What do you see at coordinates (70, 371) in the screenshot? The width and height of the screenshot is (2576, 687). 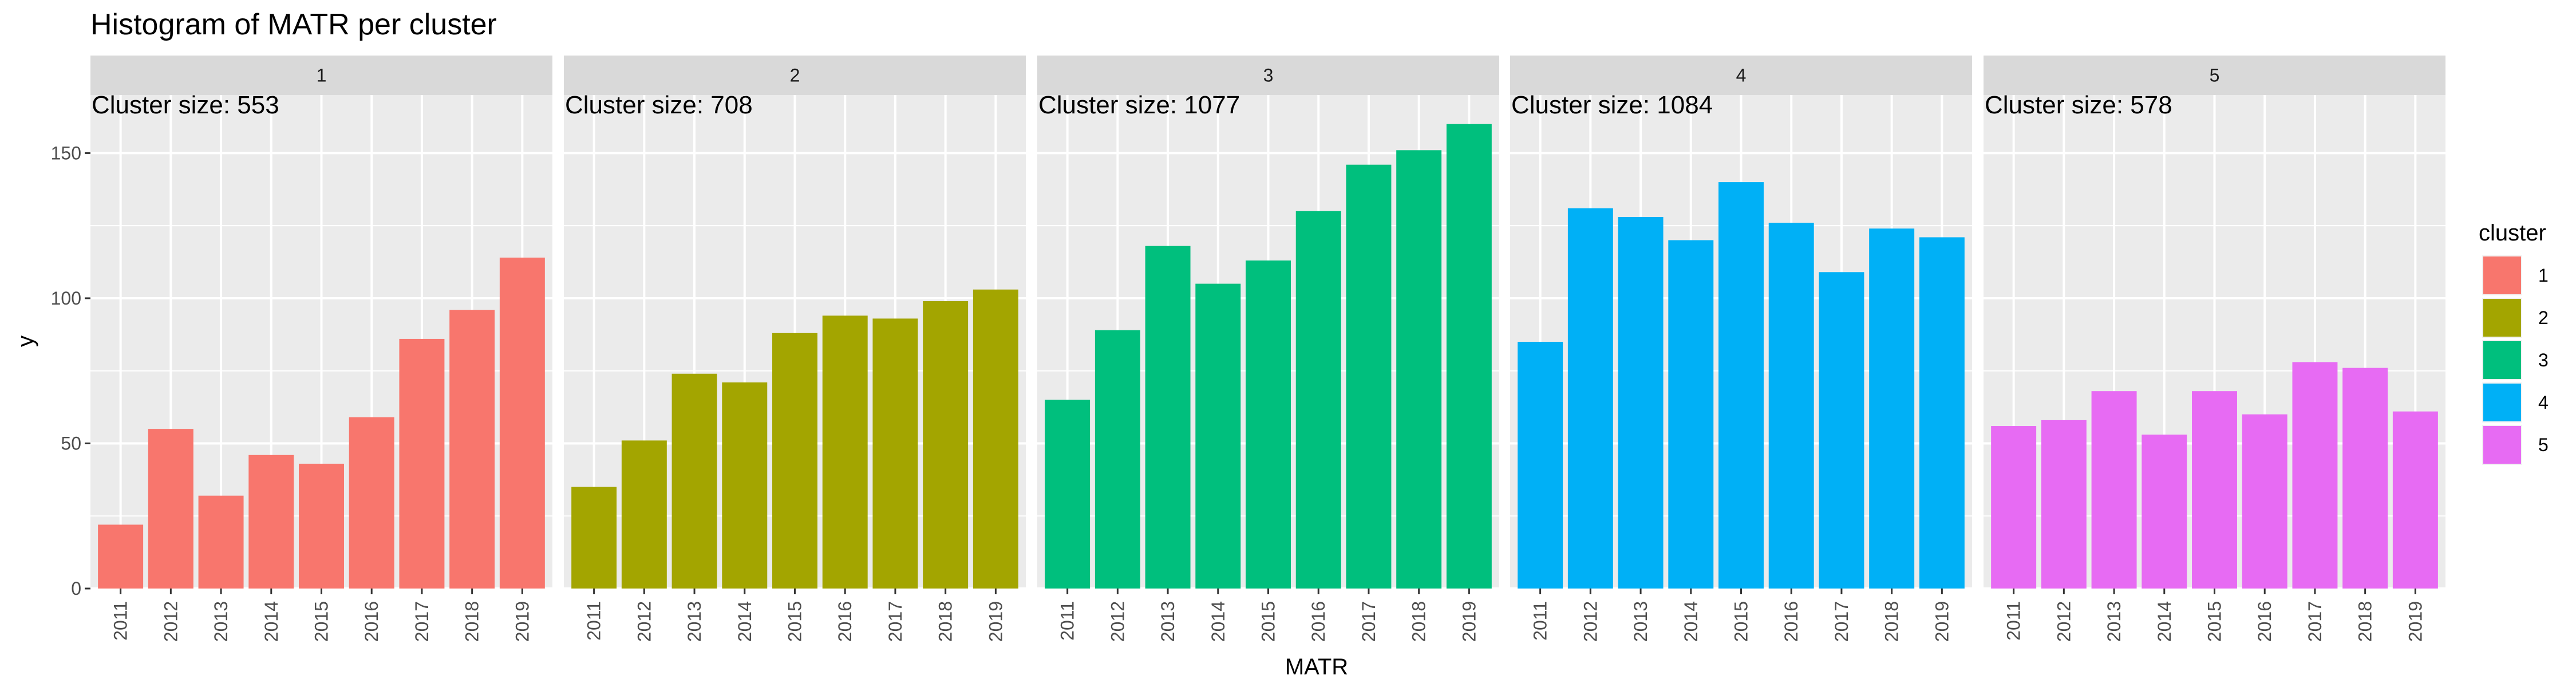 I see `y-axis: 0 50 100 150` at bounding box center [70, 371].